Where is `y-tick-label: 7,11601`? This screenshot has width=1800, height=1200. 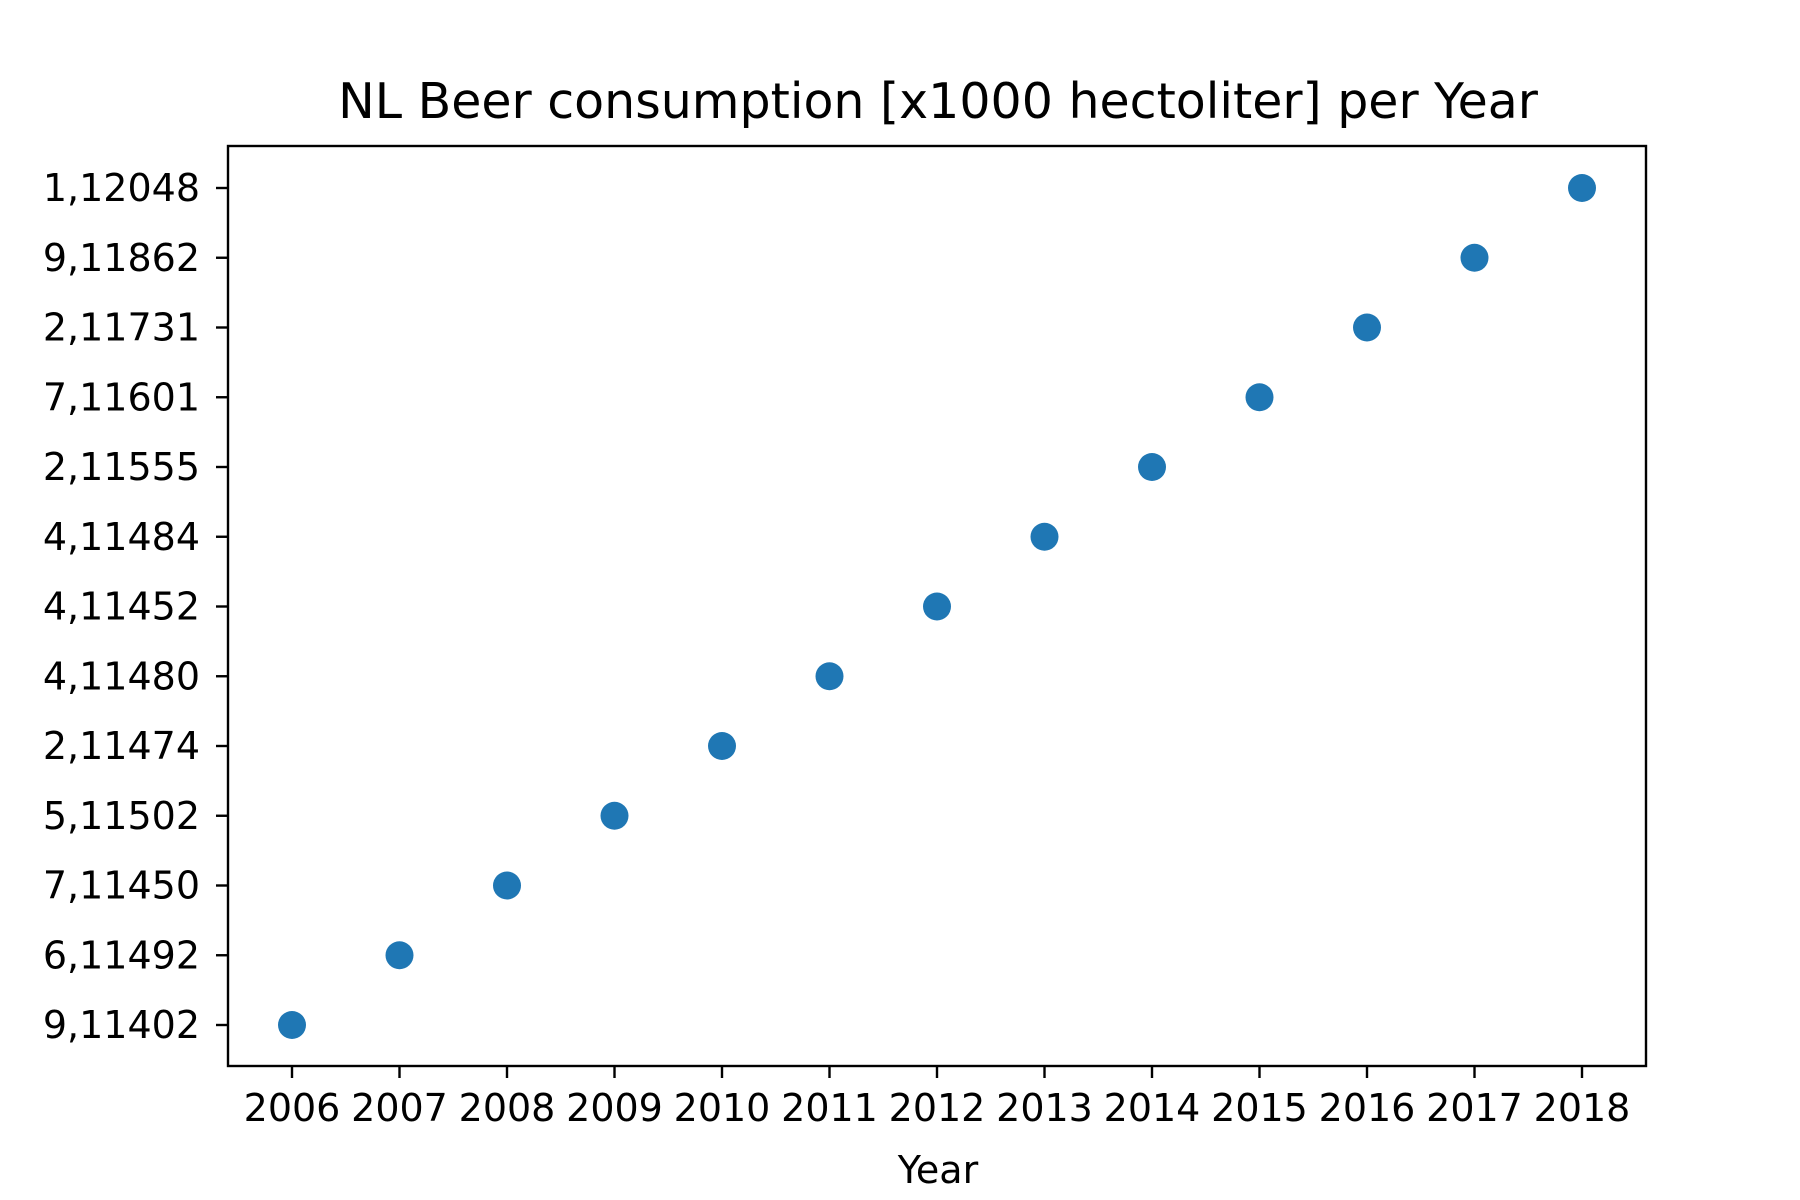
y-tick-label: 7,11601 is located at coordinates (121, 397).